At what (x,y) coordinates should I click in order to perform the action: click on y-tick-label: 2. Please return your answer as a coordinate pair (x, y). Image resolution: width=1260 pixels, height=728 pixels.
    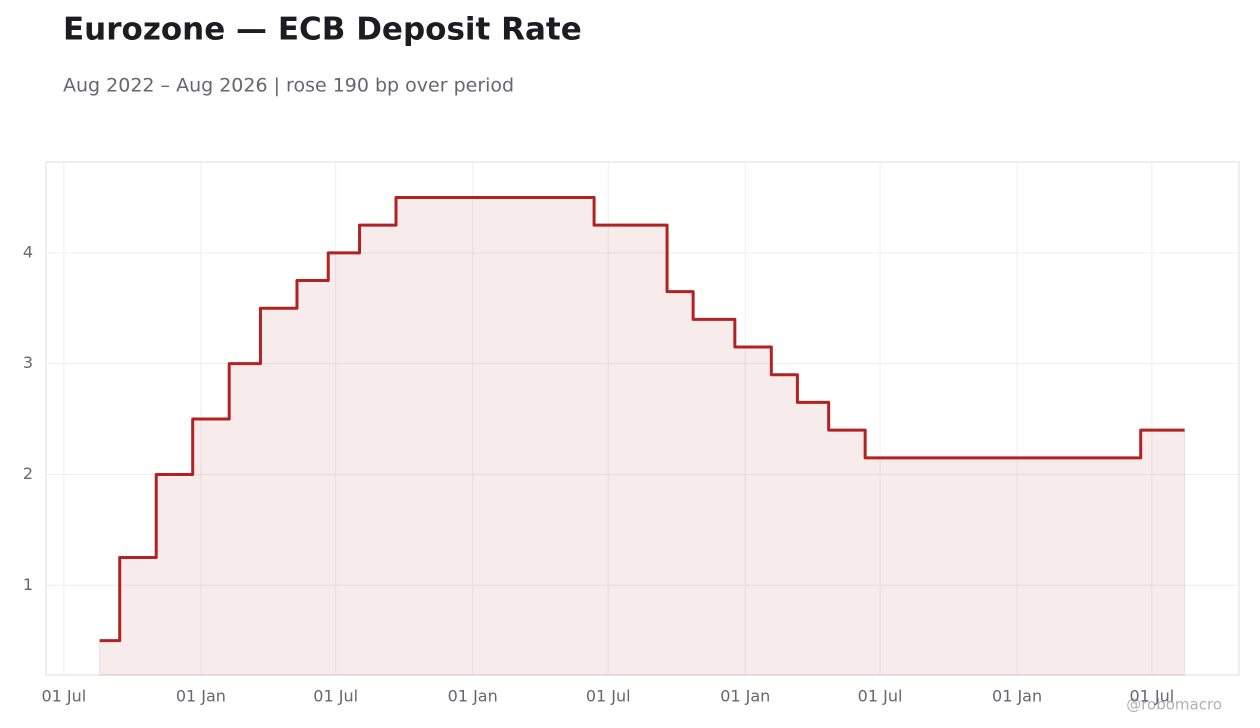
    Looking at the image, I should click on (28, 473).